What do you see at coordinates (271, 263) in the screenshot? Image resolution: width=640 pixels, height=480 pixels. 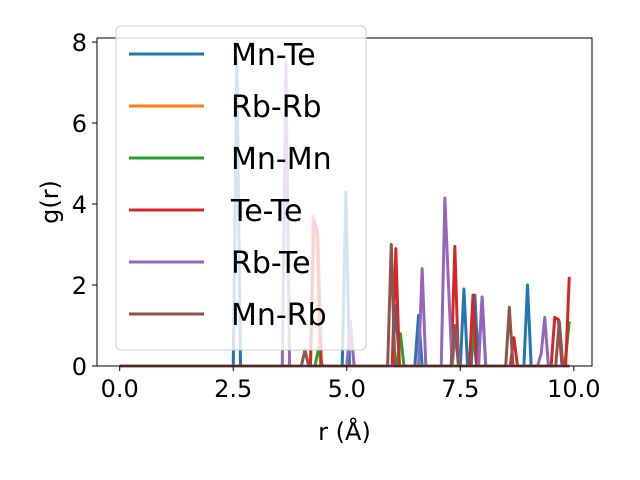 I see `legend-label: Rb-Te` at bounding box center [271, 263].